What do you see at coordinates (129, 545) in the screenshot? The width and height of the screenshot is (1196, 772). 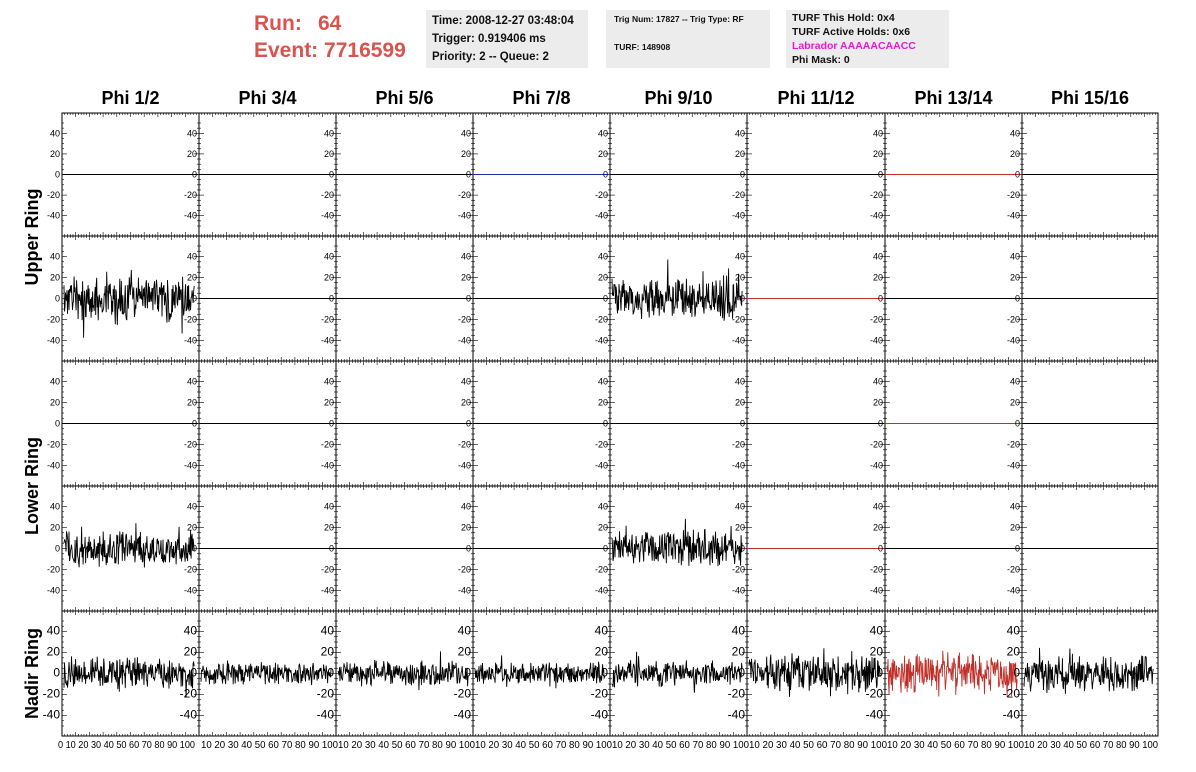 I see `waveform-trace` at bounding box center [129, 545].